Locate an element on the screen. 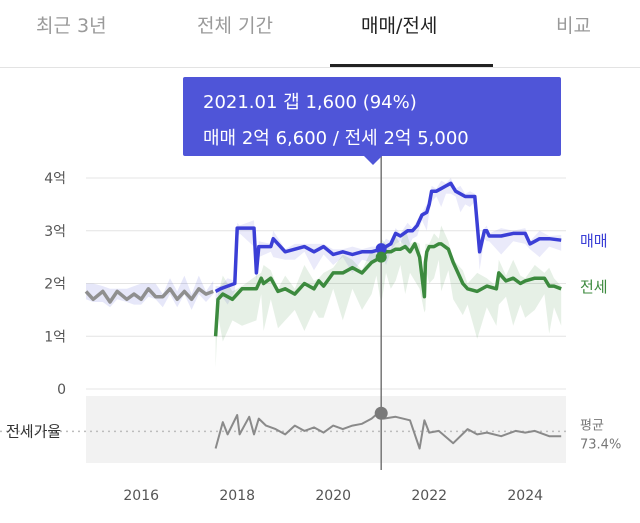 This screenshot has height=523, width=640. series-line-jeonse is located at coordinates (387, 289).